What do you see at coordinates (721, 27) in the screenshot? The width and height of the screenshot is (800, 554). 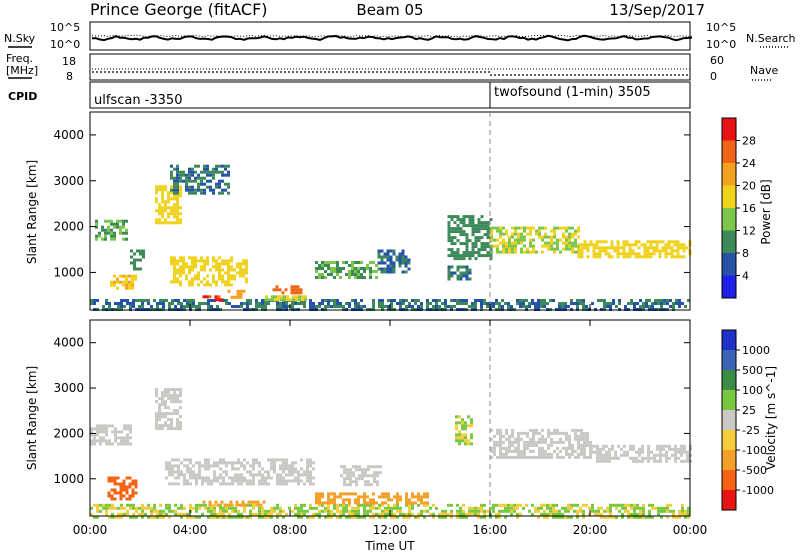 I see `noise-right-tick-top: 10^5` at bounding box center [721, 27].